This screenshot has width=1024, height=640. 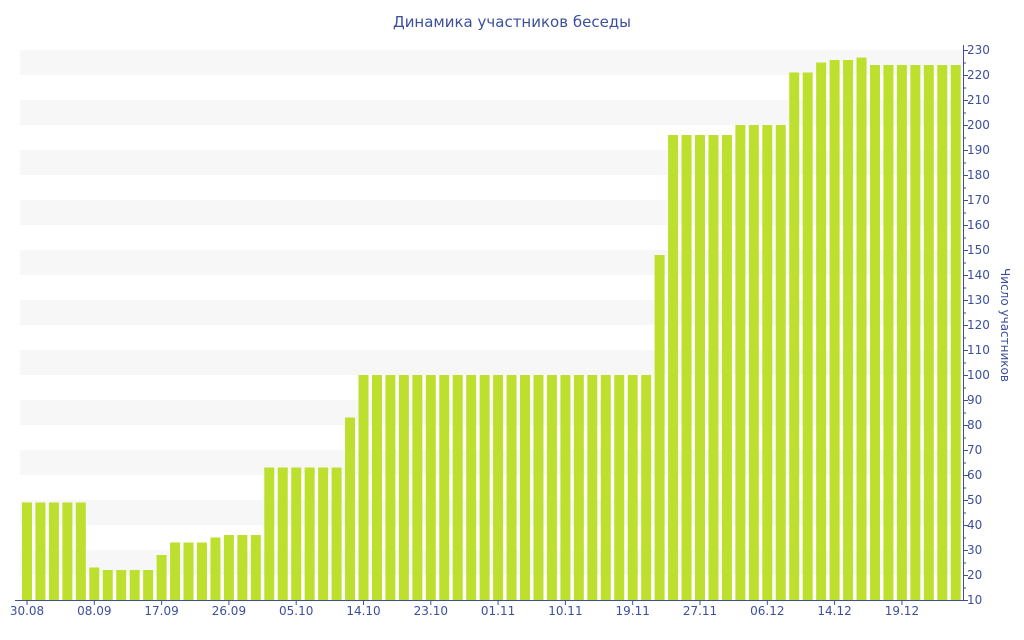 What do you see at coordinates (633, 611) in the screenshot?
I see `x-tick-label: 19.11` at bounding box center [633, 611].